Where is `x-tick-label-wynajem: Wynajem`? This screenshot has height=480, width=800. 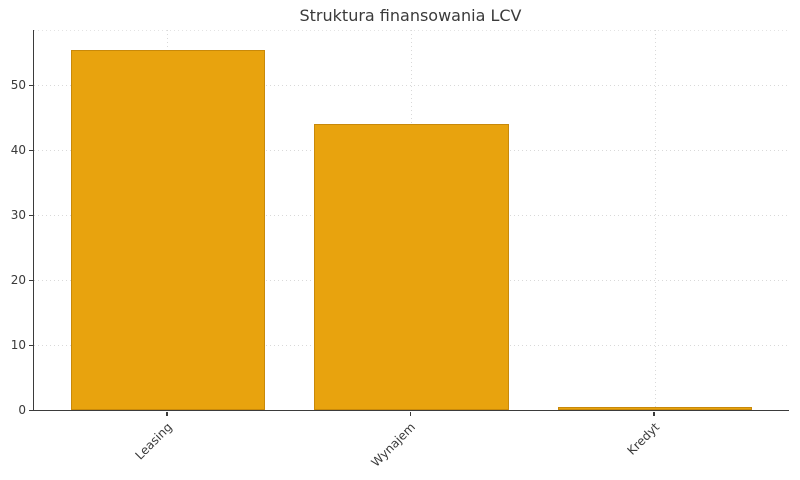
x-tick-label-wynajem: Wynajem is located at coordinates (393, 445).